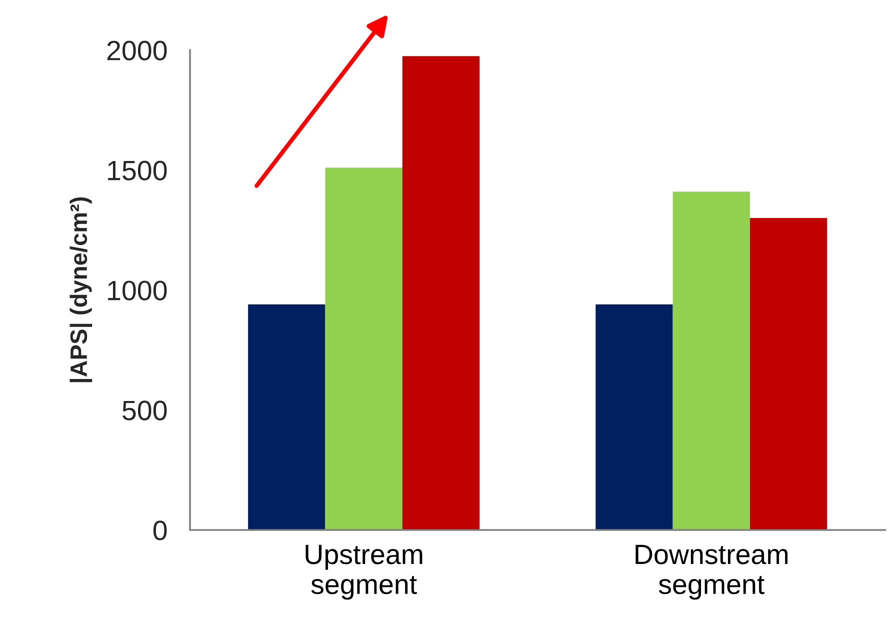  I want to click on x-tick-label: Upstream segment, so click(364, 572).